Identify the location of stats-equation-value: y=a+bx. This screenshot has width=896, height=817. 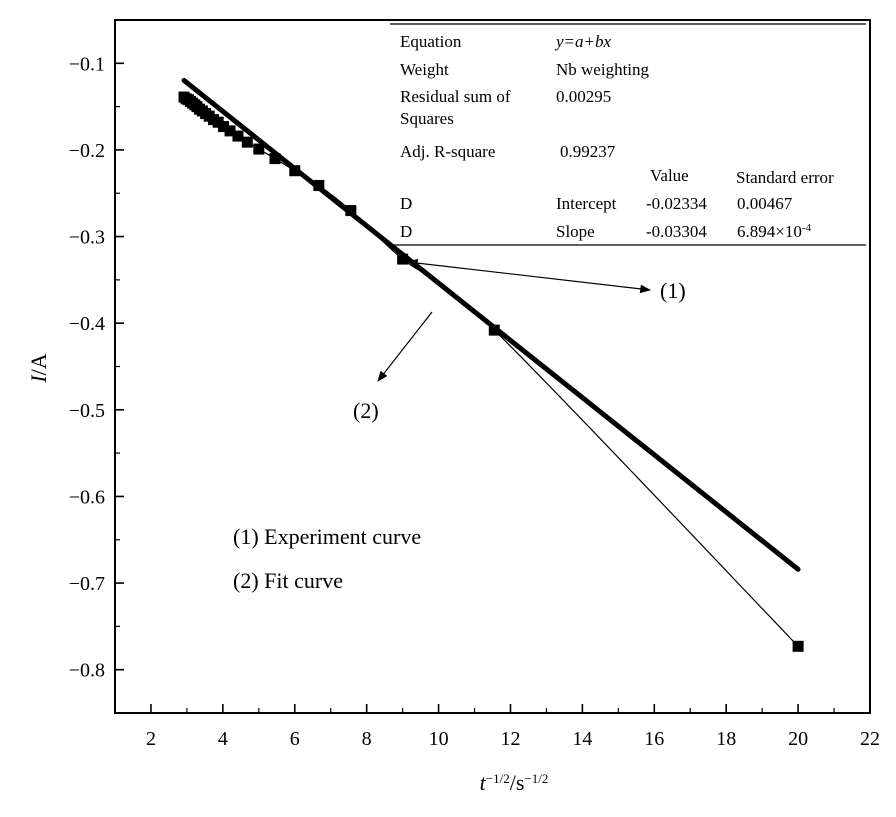
(582, 41).